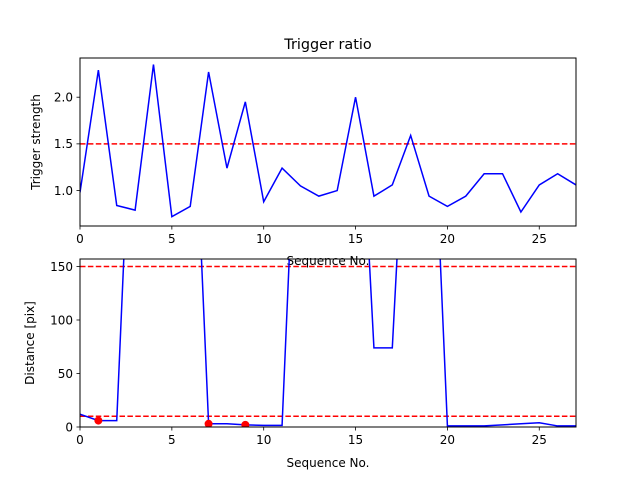  I want to click on bottom-y-ticks: 0 50 100 150, so click(65, 347).